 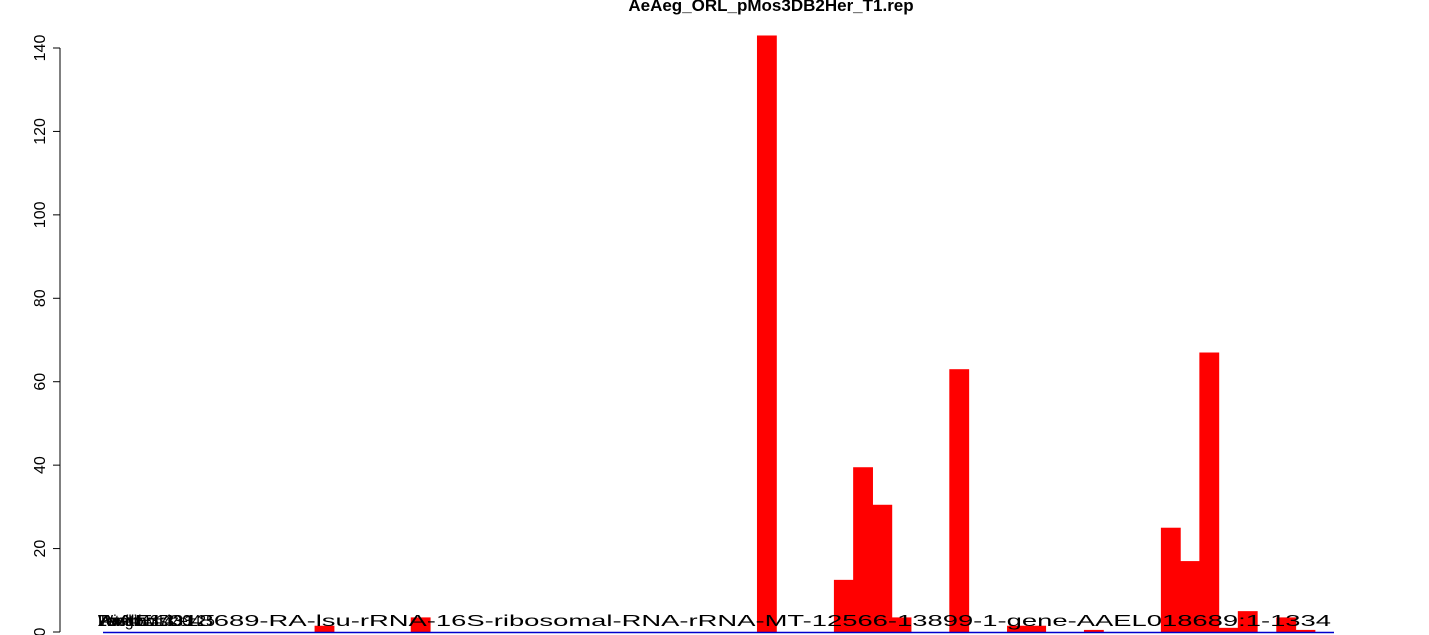 What do you see at coordinates (40, 631) in the screenshot?
I see `y-tick-label: 0` at bounding box center [40, 631].